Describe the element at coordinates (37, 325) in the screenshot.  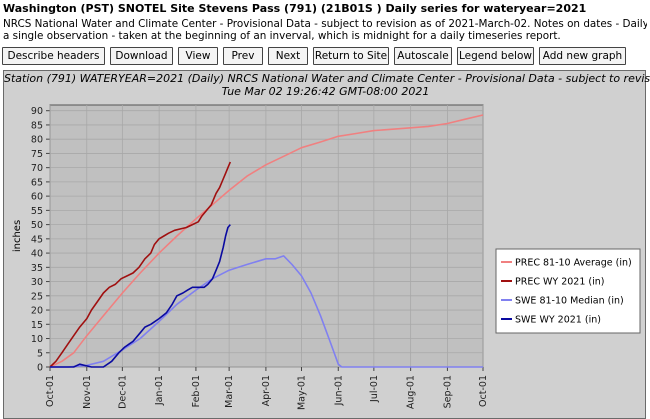
I see `y-tick-label: 15` at that location.